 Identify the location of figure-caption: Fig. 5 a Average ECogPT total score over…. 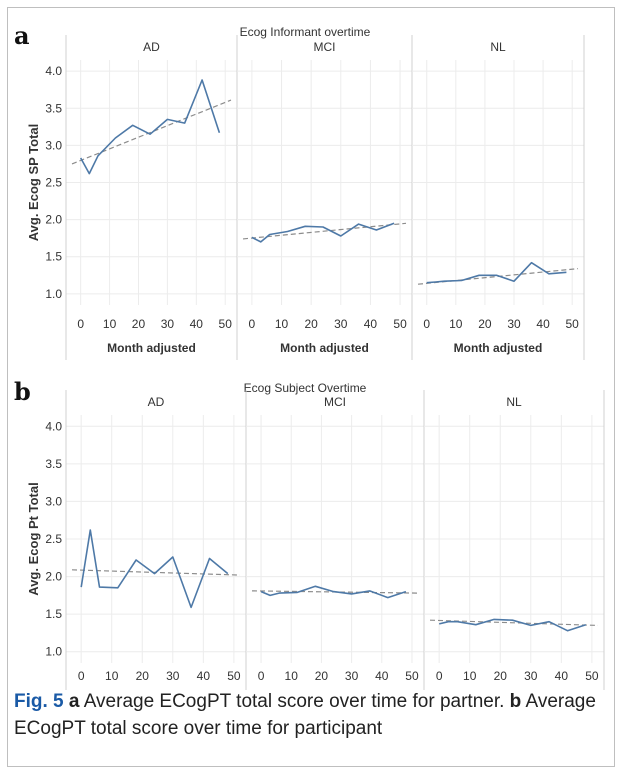
(313, 715).